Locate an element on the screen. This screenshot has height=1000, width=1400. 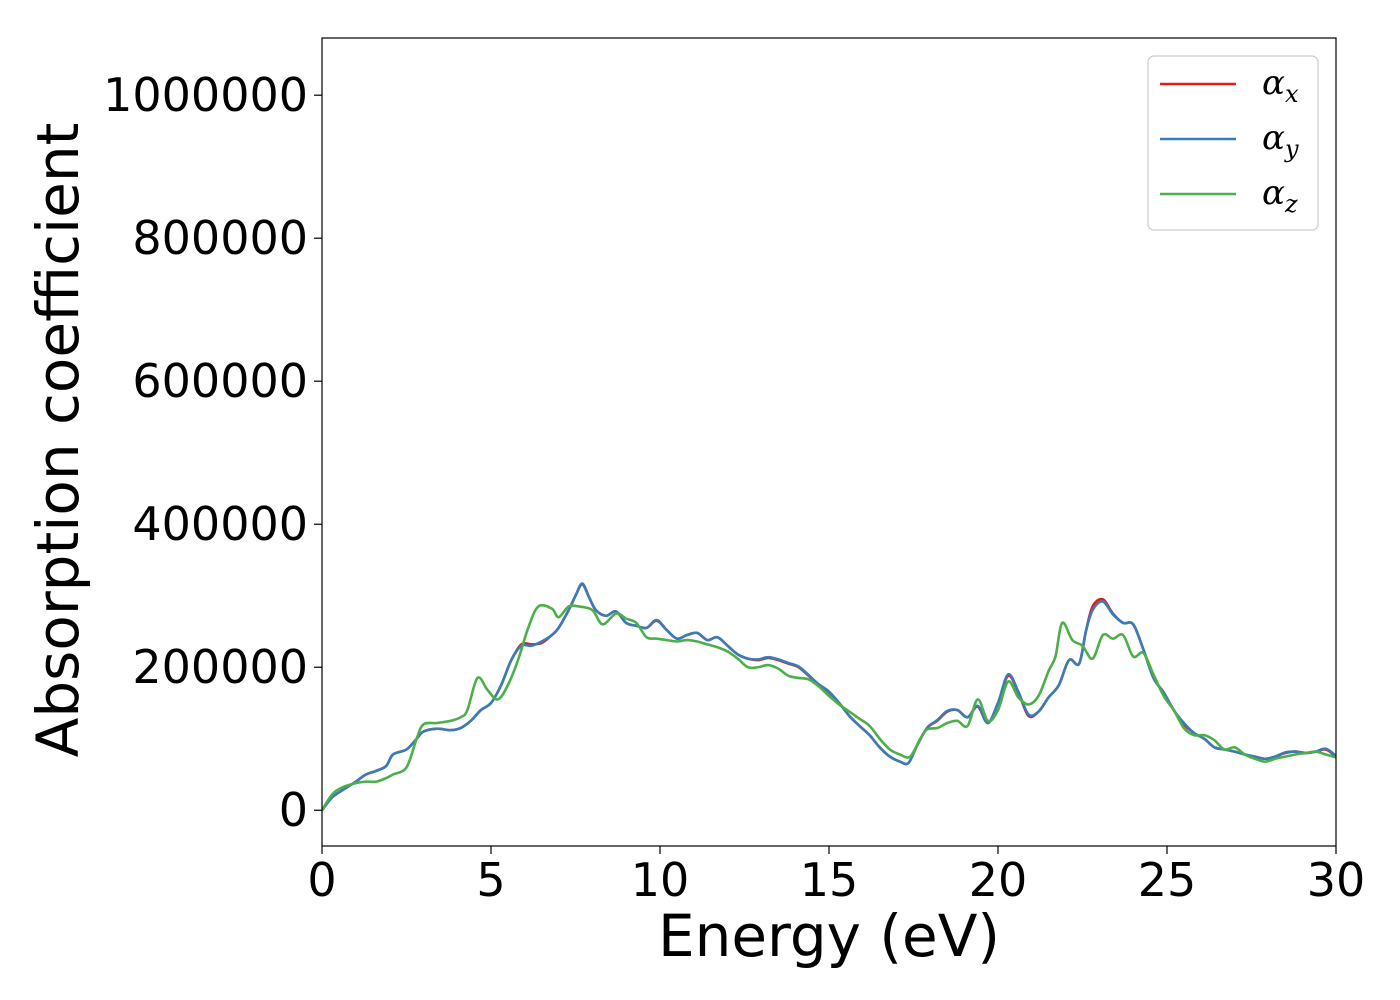
legend: αx αy αz is located at coordinates (1233, 143).